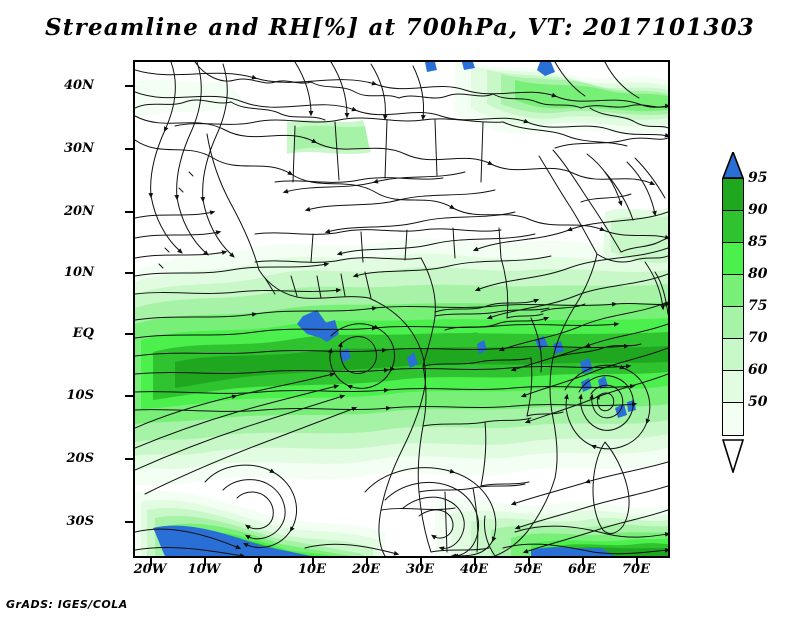 This screenshot has height=618, width=800. Describe the element at coordinates (758, 306) in the screenshot. I see `colorbar-label-75: 75` at that location.